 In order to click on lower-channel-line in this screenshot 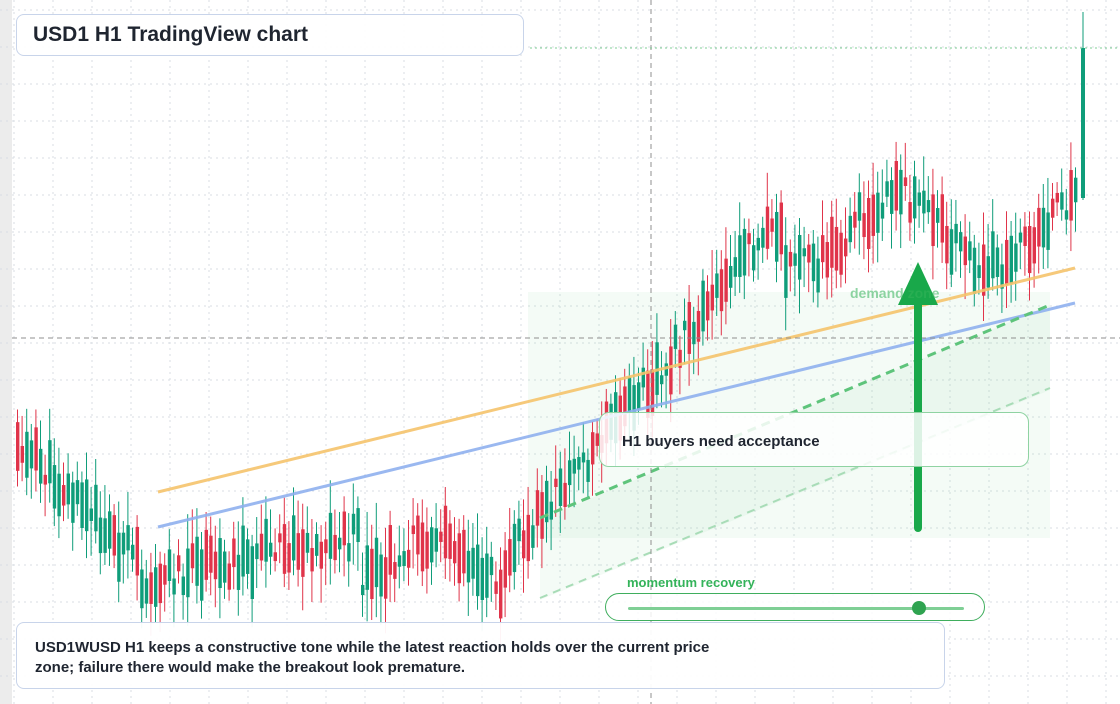, I will do `click(795, 493)`.